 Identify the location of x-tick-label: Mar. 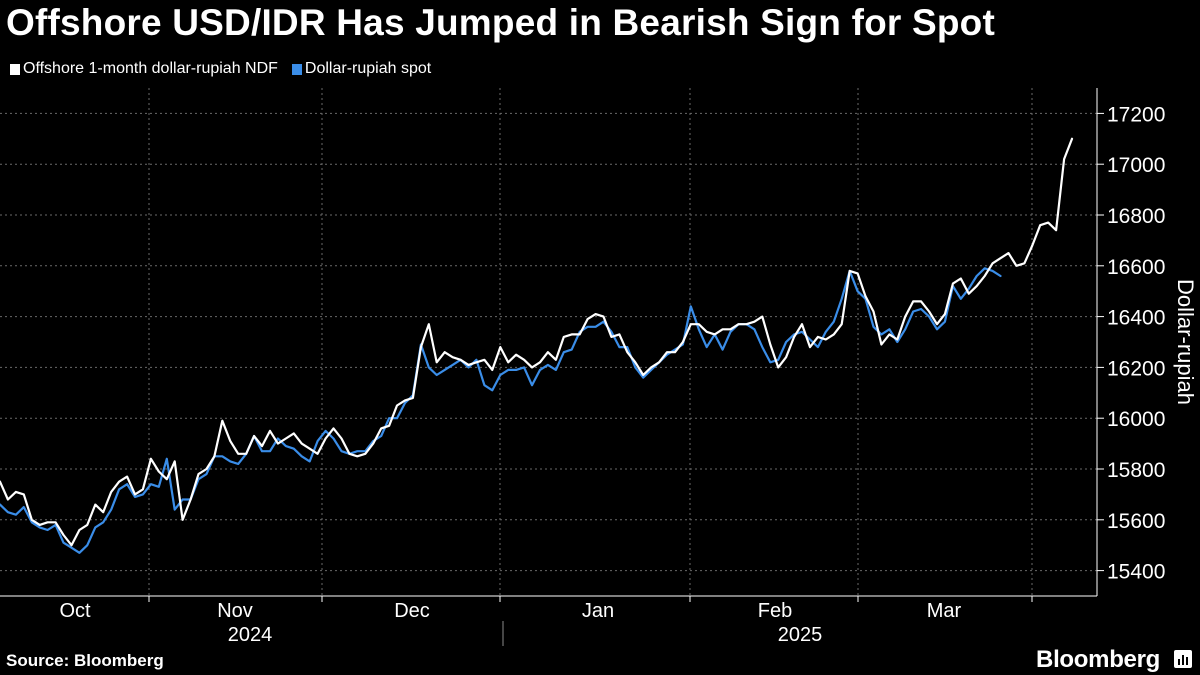
(944, 611).